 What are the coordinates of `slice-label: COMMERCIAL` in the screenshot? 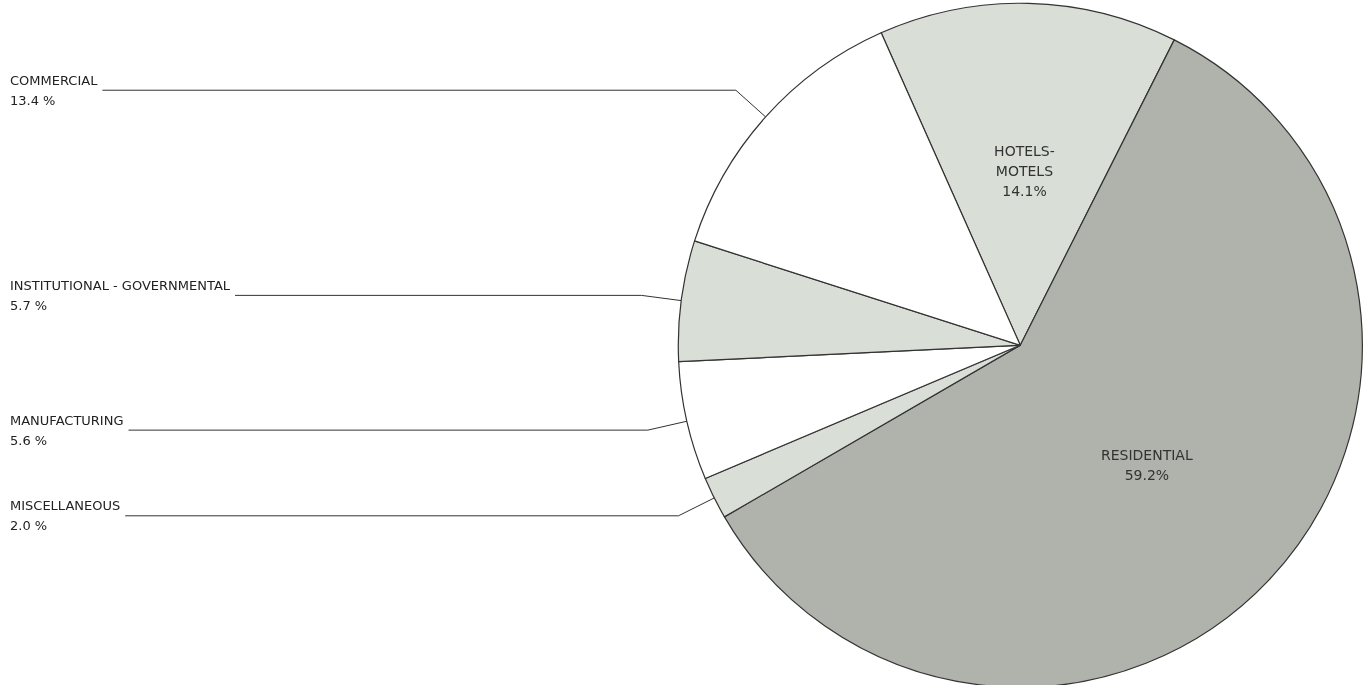 It's located at (54, 80).